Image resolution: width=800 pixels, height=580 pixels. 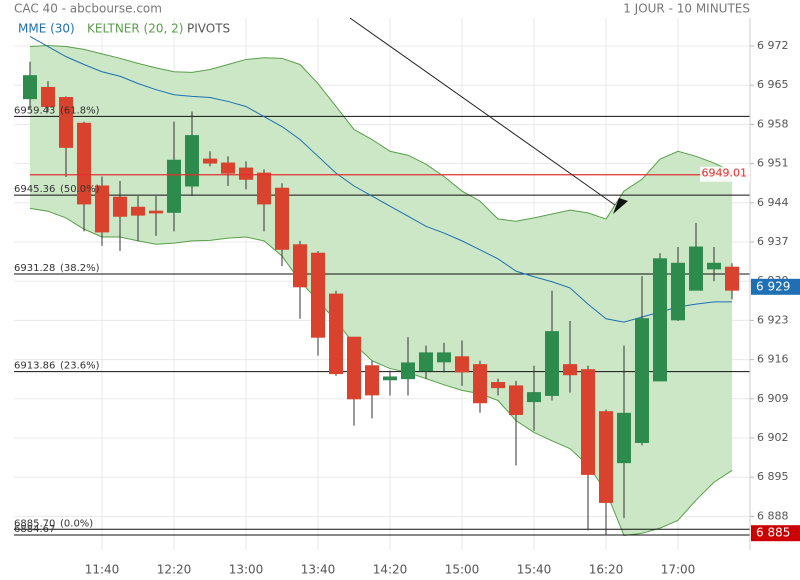 I want to click on x-tick-label: 15:40, so click(x=534, y=570).